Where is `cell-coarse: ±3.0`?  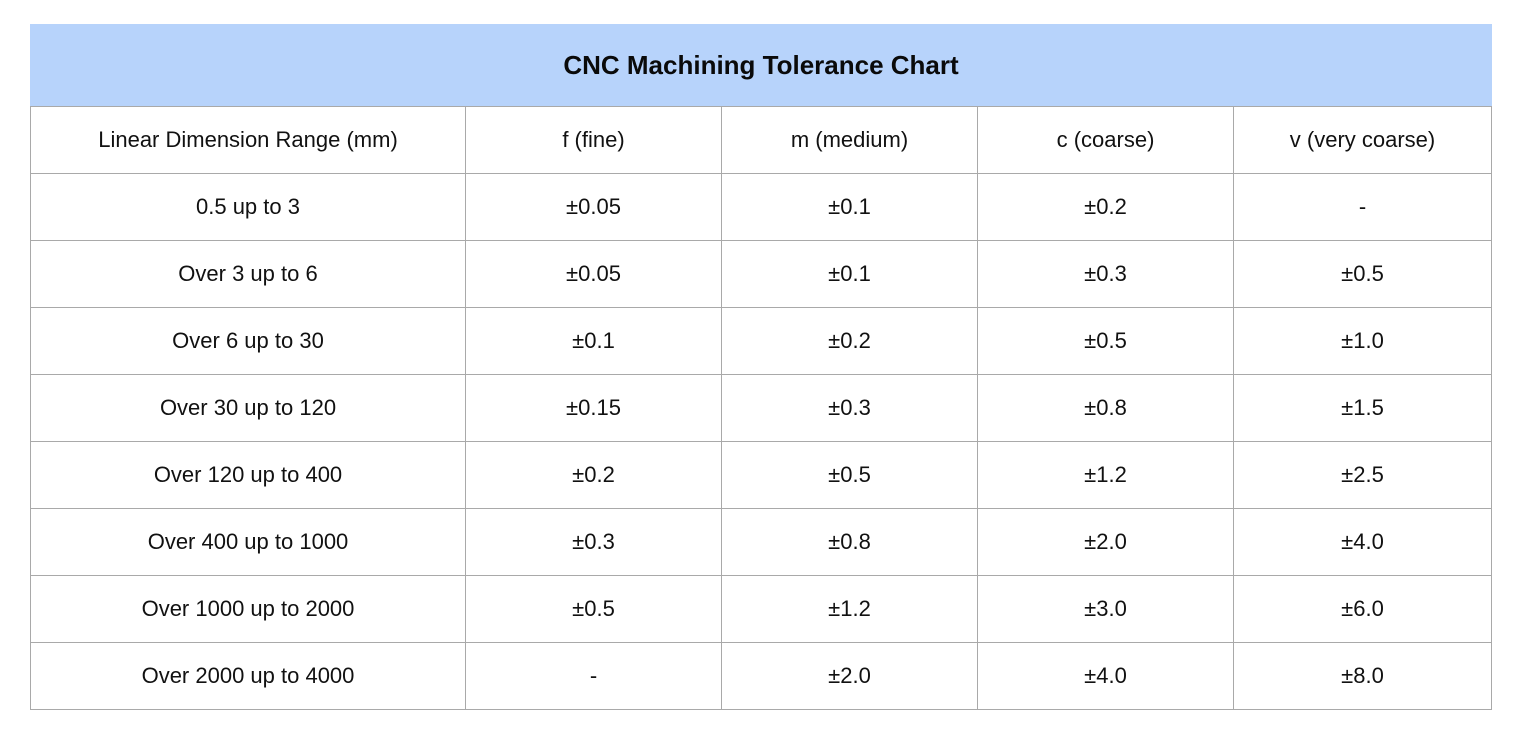 cell-coarse: ±3.0 is located at coordinates (1105, 609).